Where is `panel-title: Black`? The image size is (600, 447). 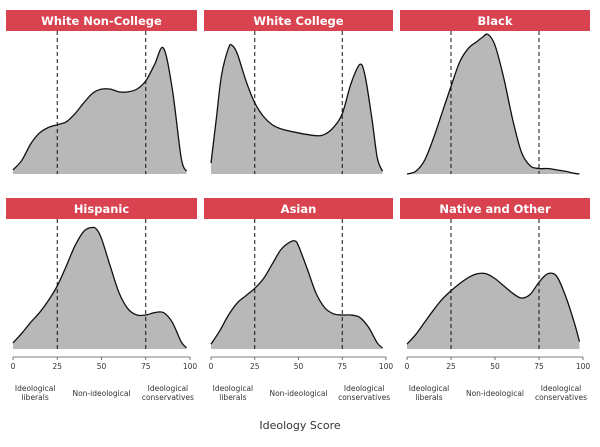
panel-title: Black is located at coordinates (495, 21).